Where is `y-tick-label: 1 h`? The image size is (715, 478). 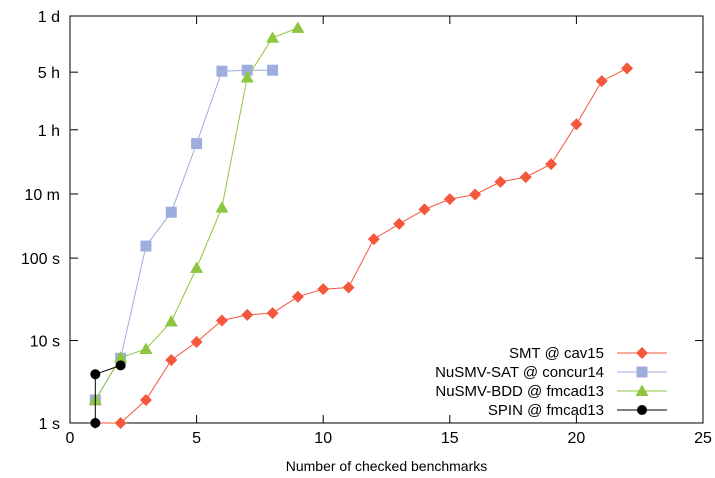
y-tick-label: 1 h is located at coordinates (49, 131).